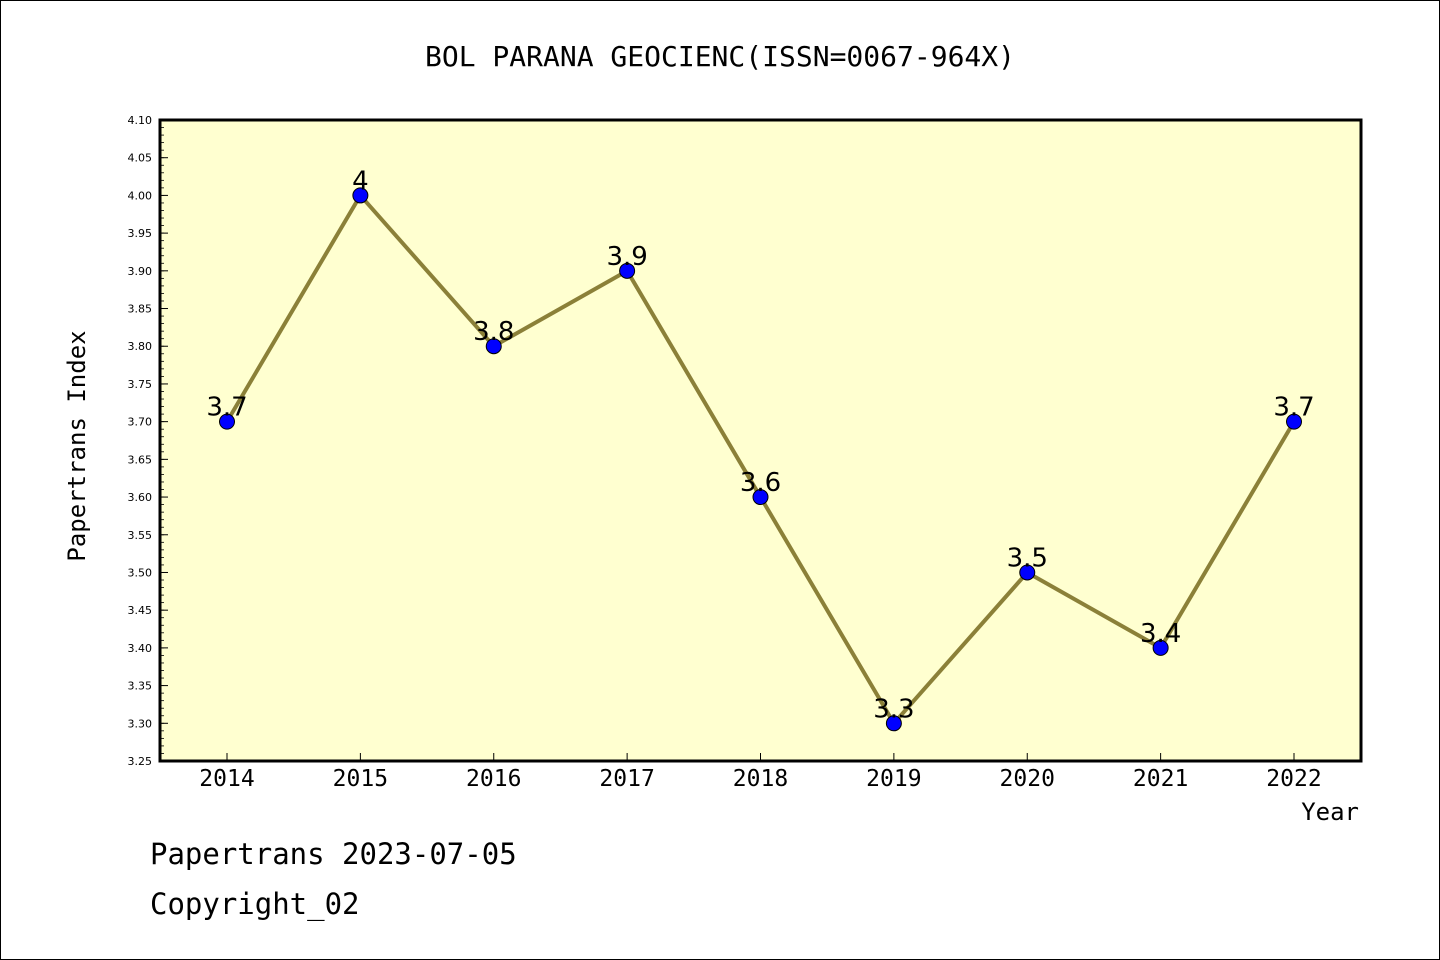 The image size is (1440, 960). Describe the element at coordinates (140, 346) in the screenshot. I see `y-tick-label: 3.80` at that location.